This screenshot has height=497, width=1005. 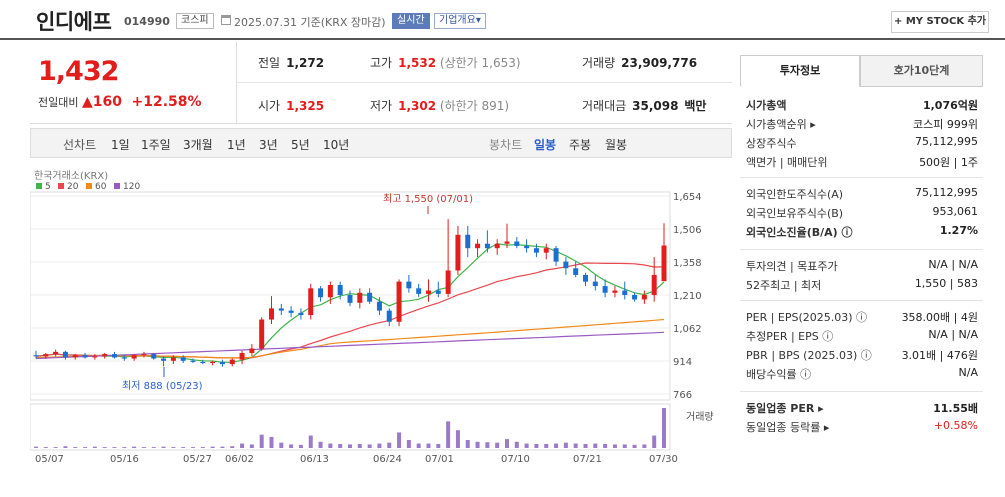 What do you see at coordinates (440, 106) in the screenshot?
I see `low-price: 저가 1,302 (하한가 891)` at bounding box center [440, 106].